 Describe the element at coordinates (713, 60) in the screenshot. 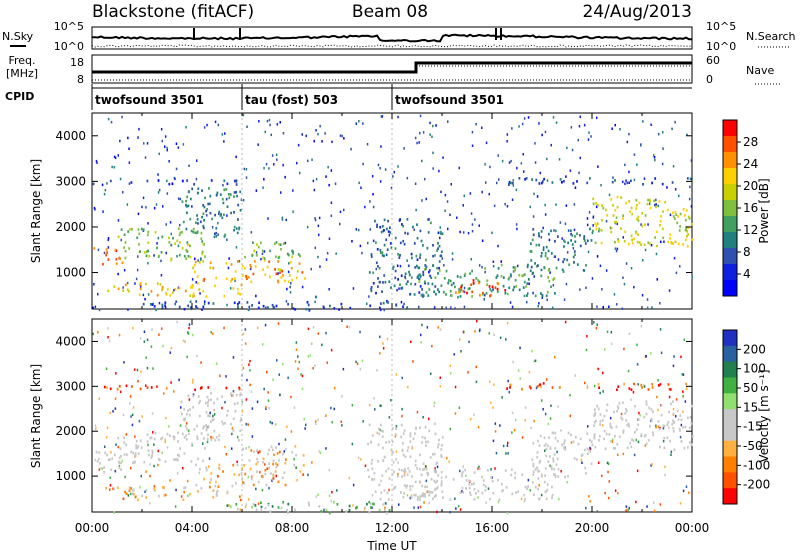

I see `nave-tick-high: 60` at that location.